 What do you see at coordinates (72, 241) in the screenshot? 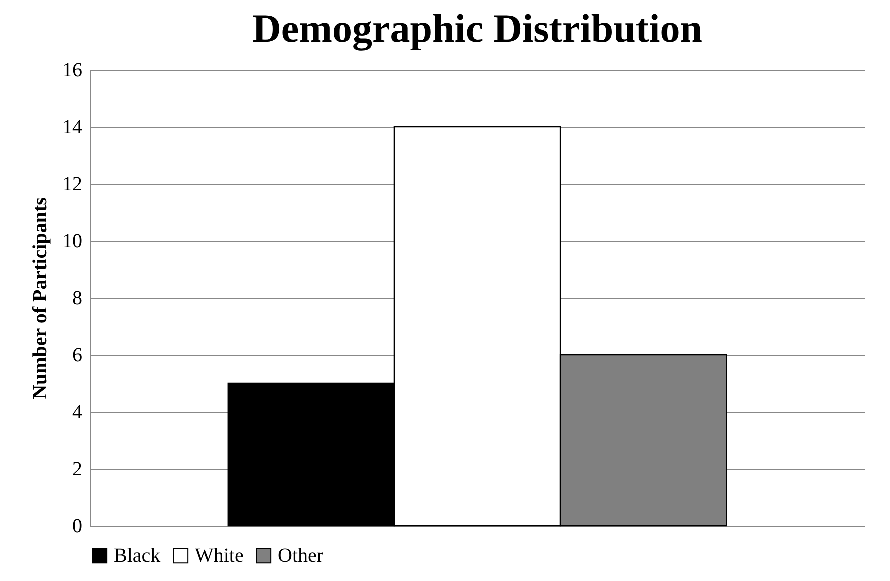
I see `y-tick-label: 10` at bounding box center [72, 241].